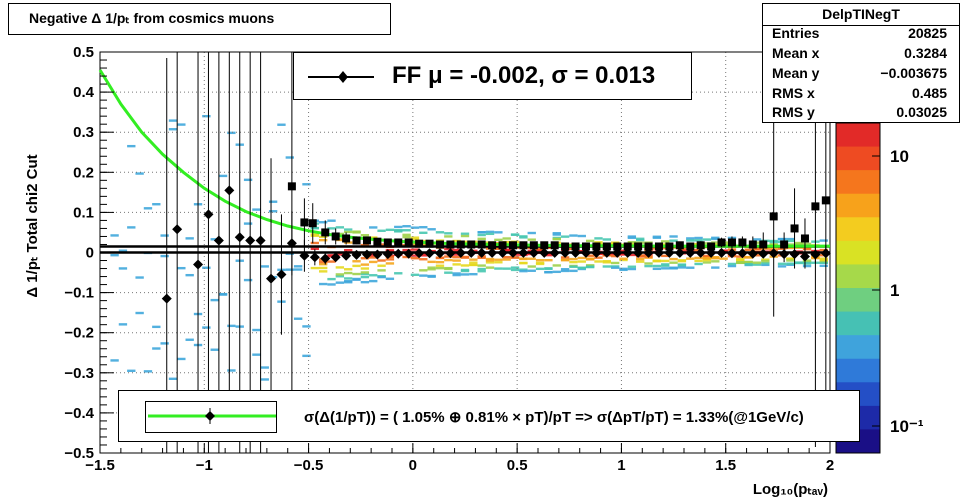 The height and width of the screenshot is (502, 978). What do you see at coordinates (79, 413) in the screenshot?
I see `y-tick-label: −0.4` at bounding box center [79, 413].